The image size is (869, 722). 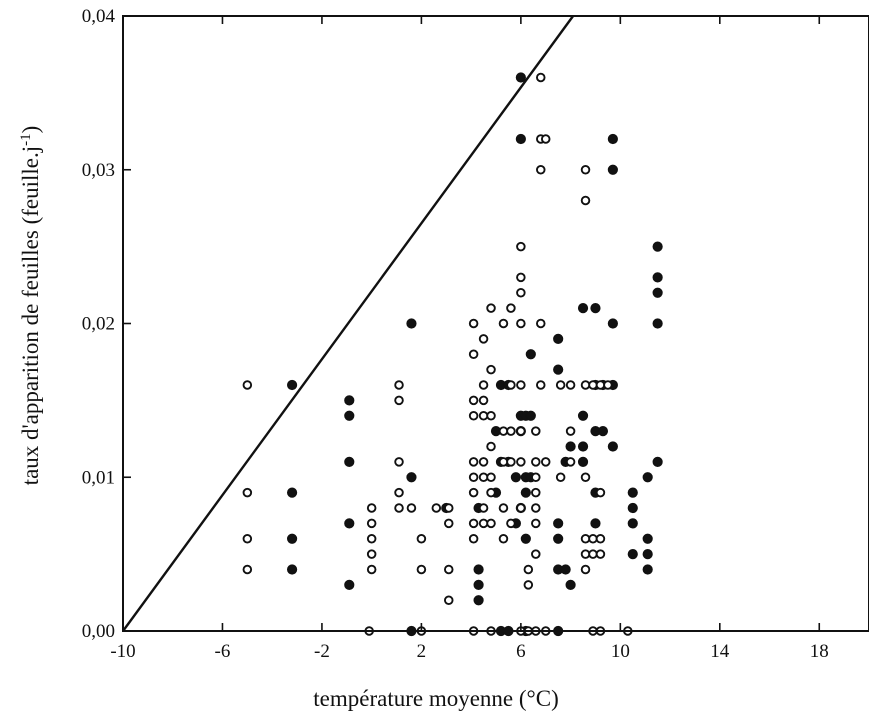 I want to click on y-tick-label: 0,02, so click(x=98, y=324).